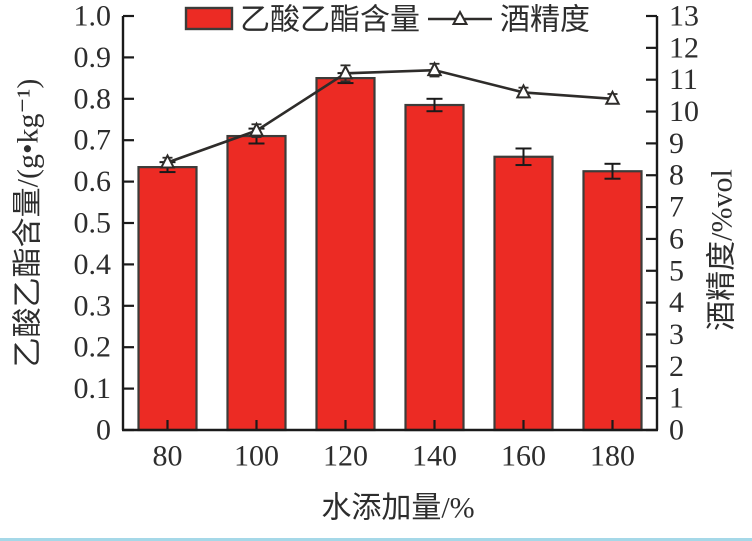  What do you see at coordinates (676, 366) in the screenshot?
I see `right-tick-label: 2` at bounding box center [676, 366].